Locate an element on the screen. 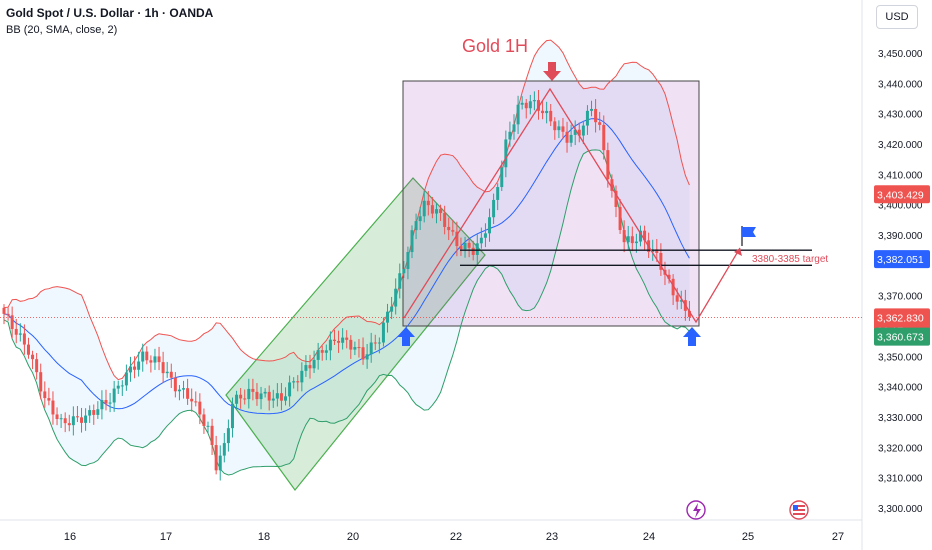  up-arrow-icon is located at coordinates (692, 336).